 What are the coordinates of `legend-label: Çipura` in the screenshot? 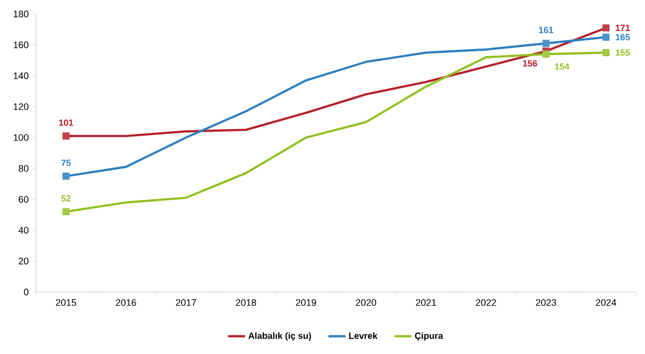 It's located at (429, 336).